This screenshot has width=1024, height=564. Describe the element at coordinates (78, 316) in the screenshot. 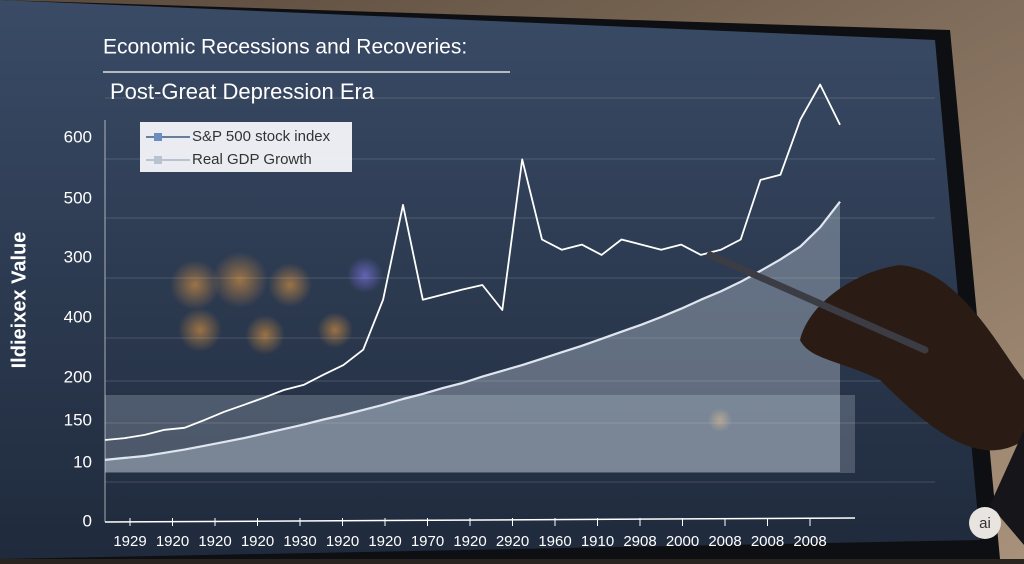

I see `y-tick-label: 400` at that location.